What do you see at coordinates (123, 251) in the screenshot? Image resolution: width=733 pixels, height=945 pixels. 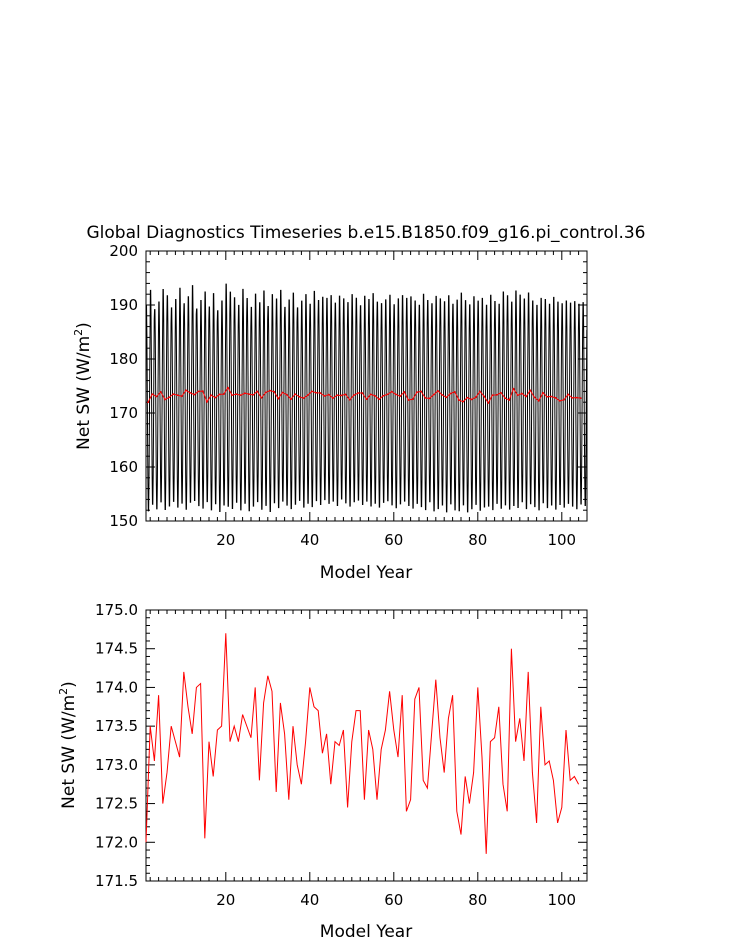 I see `y-tick-label: 200` at bounding box center [123, 251].